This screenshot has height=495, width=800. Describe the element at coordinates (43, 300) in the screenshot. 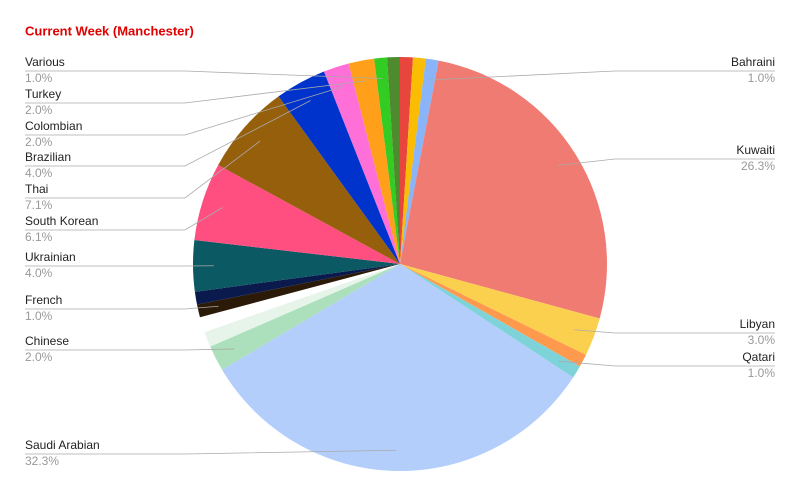

I see `legend-label: French` at that location.